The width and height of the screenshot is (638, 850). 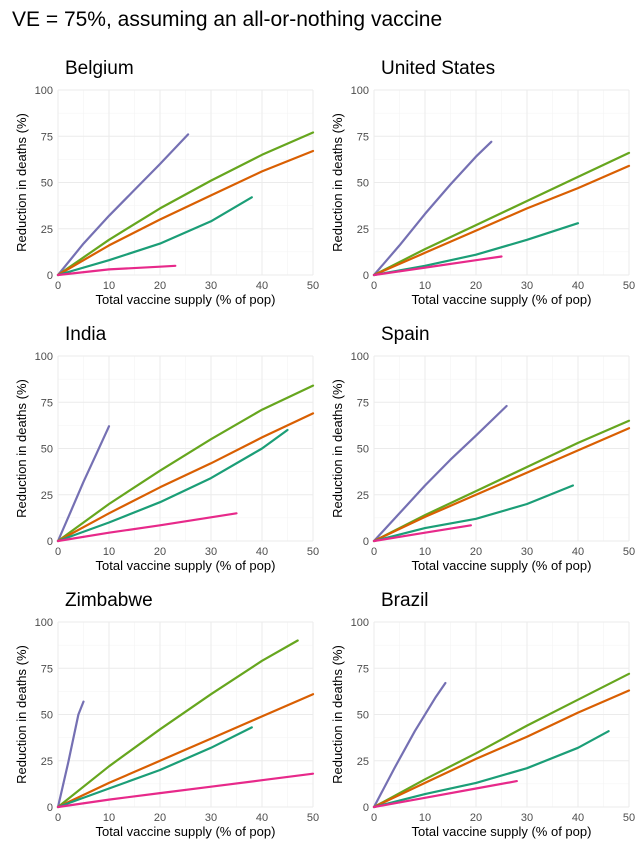 I want to click on panel-title: Brazil, so click(x=405, y=600).